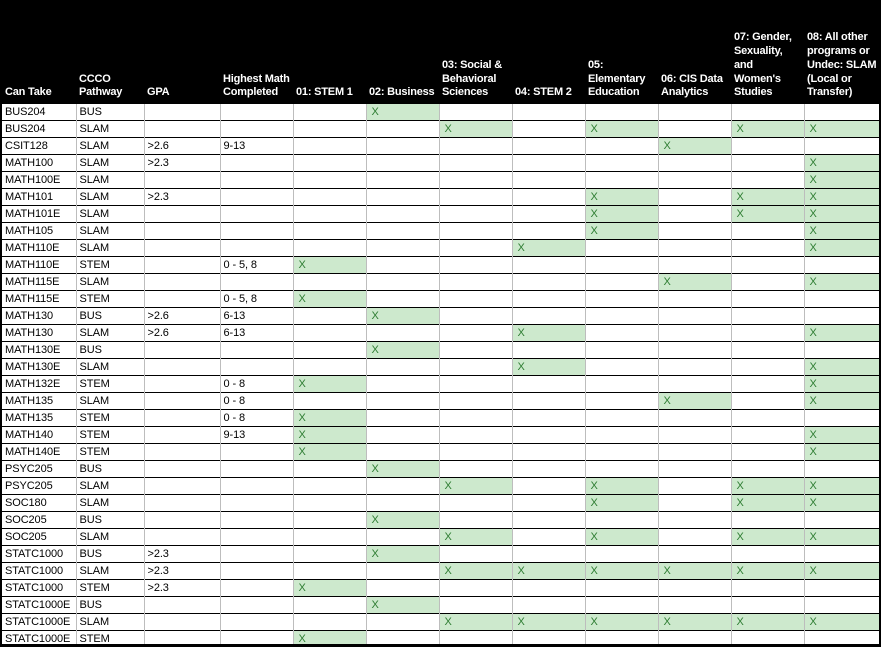  What do you see at coordinates (39, 537) in the screenshot?
I see `cell-course: SOC205` at bounding box center [39, 537].